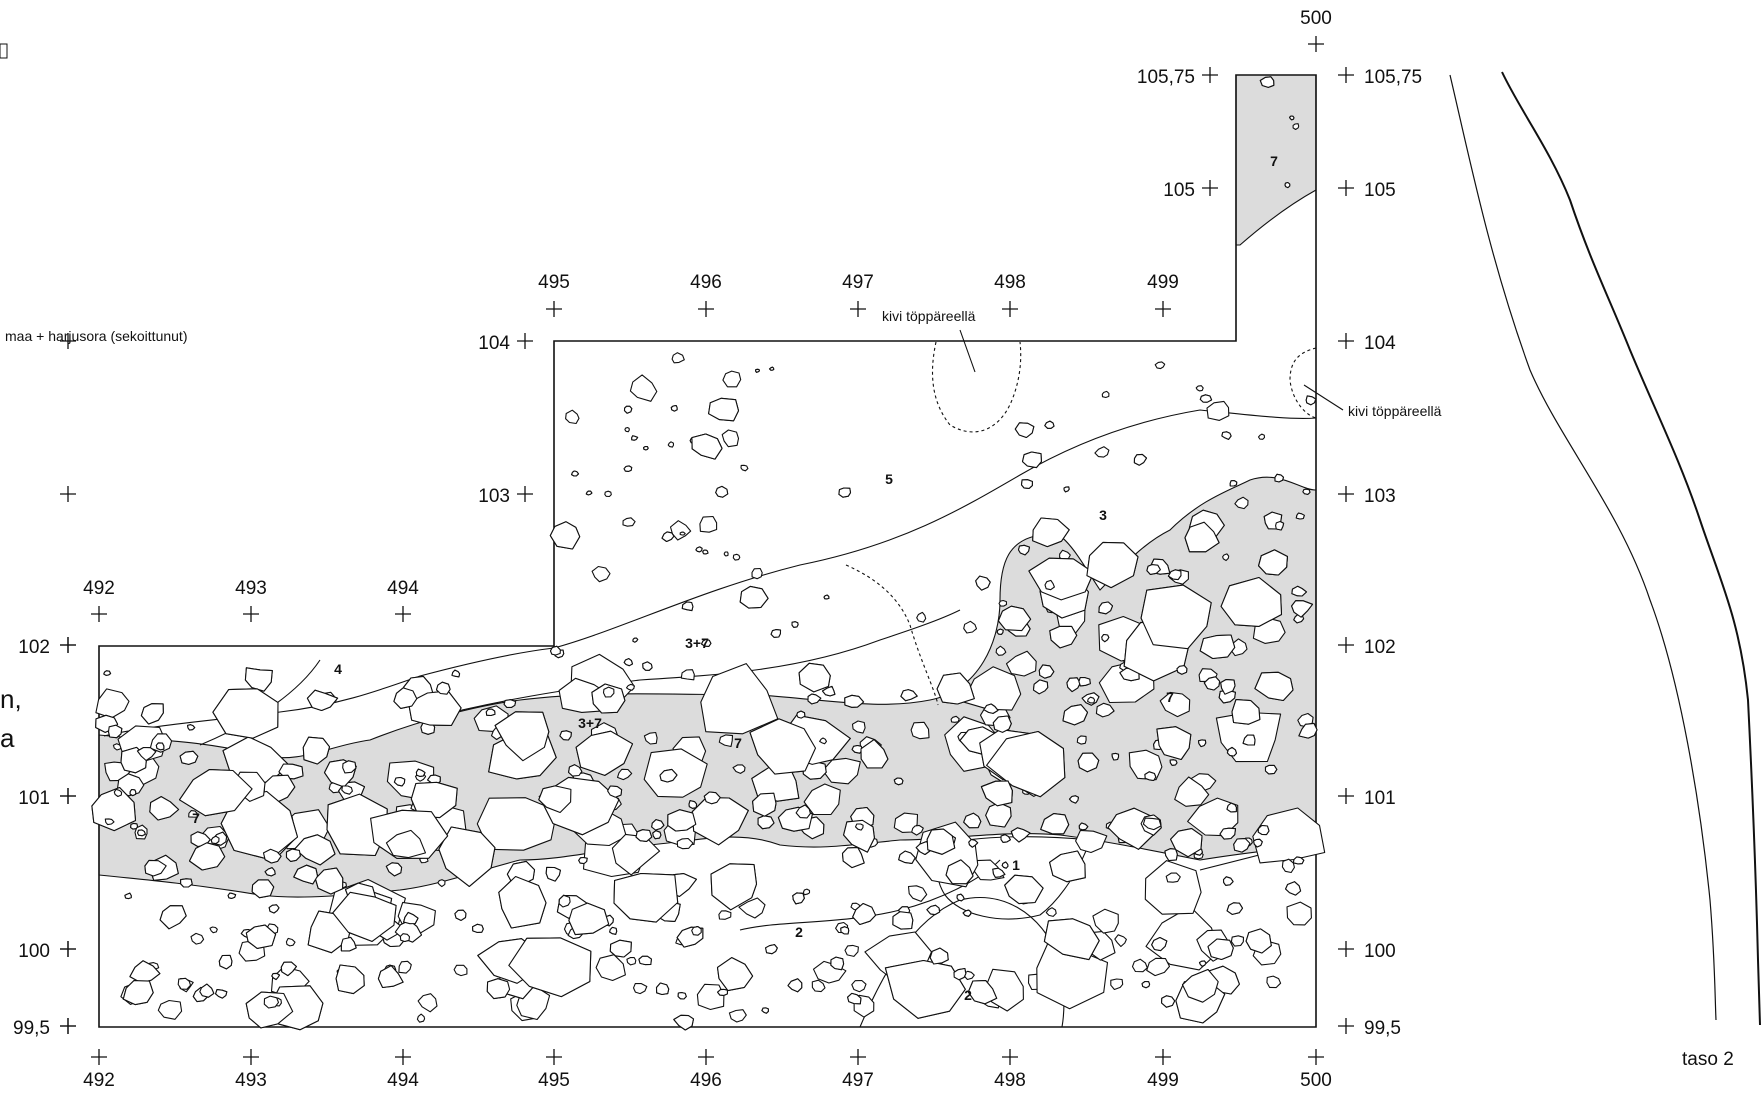 The image size is (1761, 1093). I want to click on profile-line-lower, so click(1583, 547).